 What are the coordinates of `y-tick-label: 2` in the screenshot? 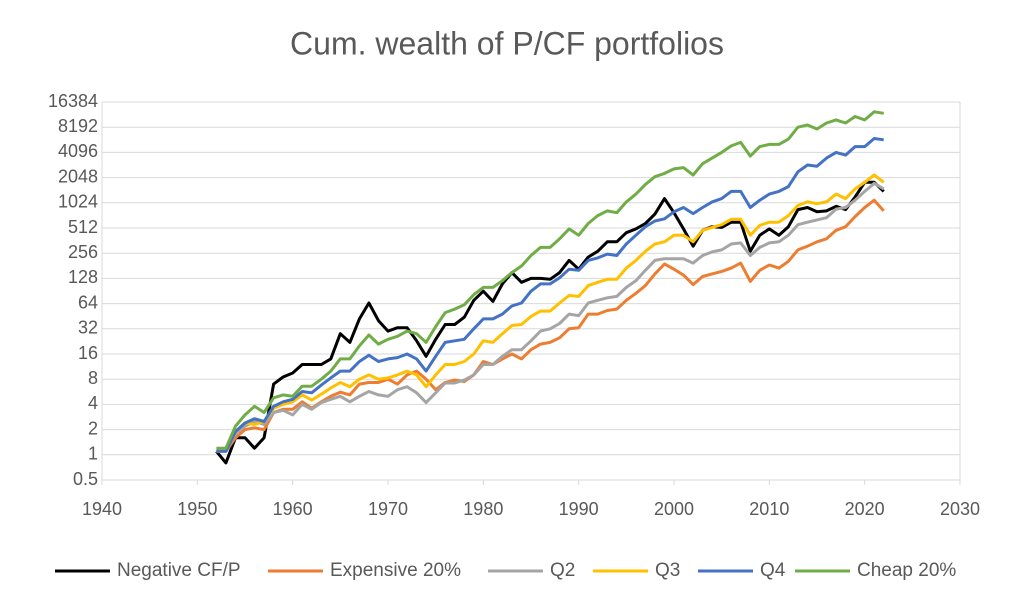 It's located at (93, 428).